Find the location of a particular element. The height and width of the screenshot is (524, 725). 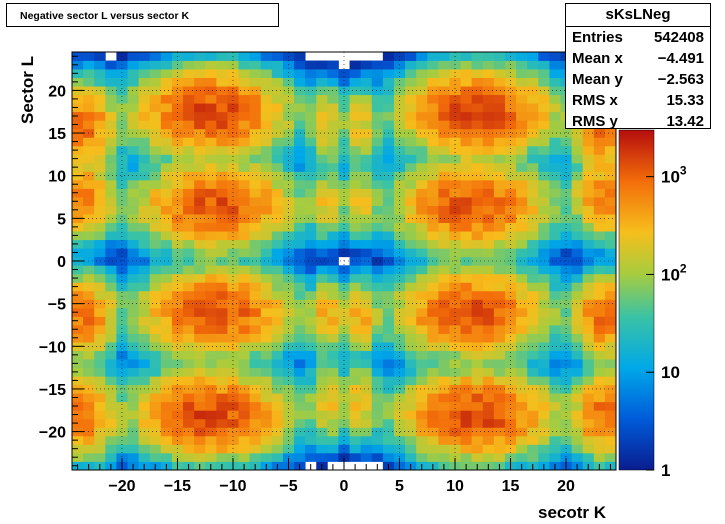

title-box: Negative sector L versus sector K is located at coordinates (142, 15).